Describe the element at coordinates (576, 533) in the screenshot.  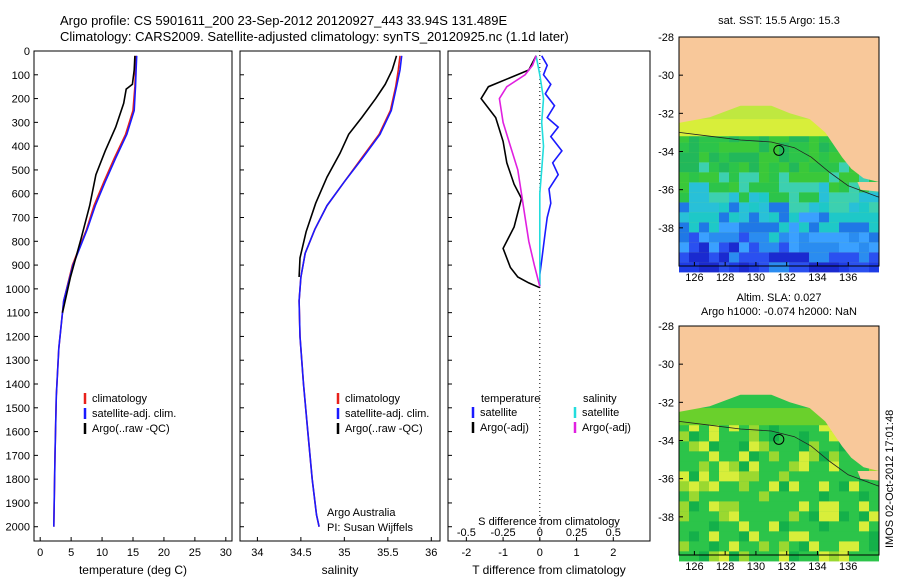
I see `sal-diff-x-tick-label: 0.25` at that location.